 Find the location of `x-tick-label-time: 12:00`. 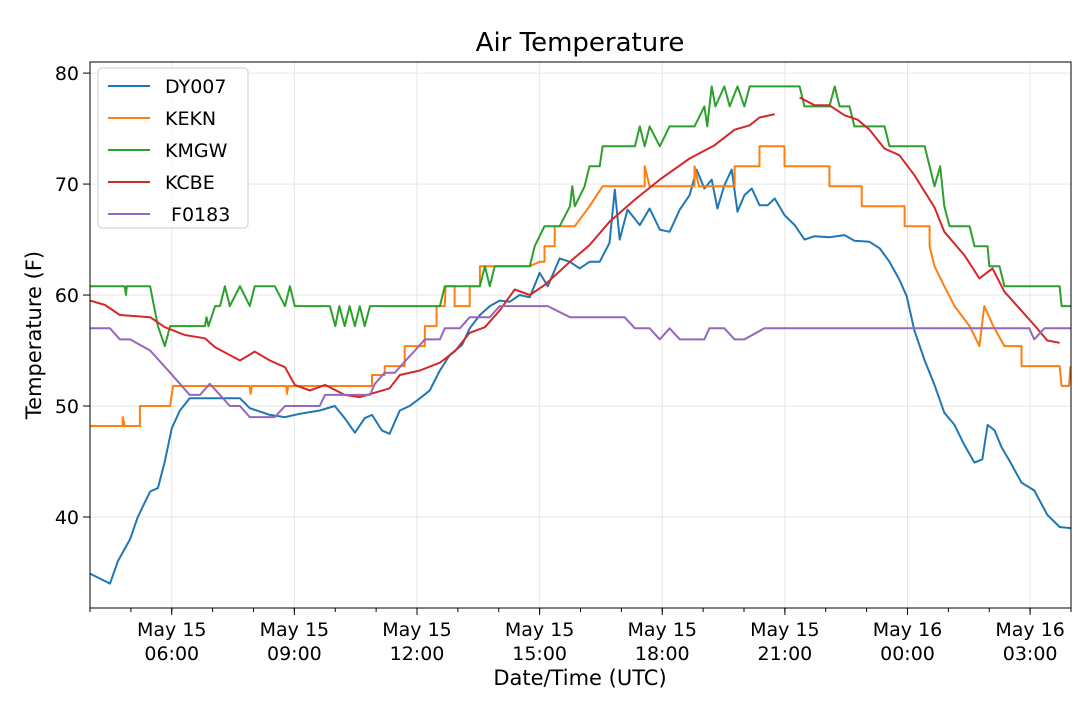

x-tick-label-time: 12:00 is located at coordinates (417, 654).